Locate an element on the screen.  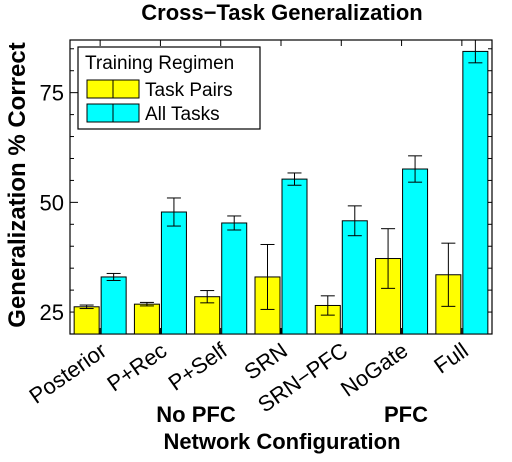
x-tick-label: NoGate is located at coordinates (374, 370).